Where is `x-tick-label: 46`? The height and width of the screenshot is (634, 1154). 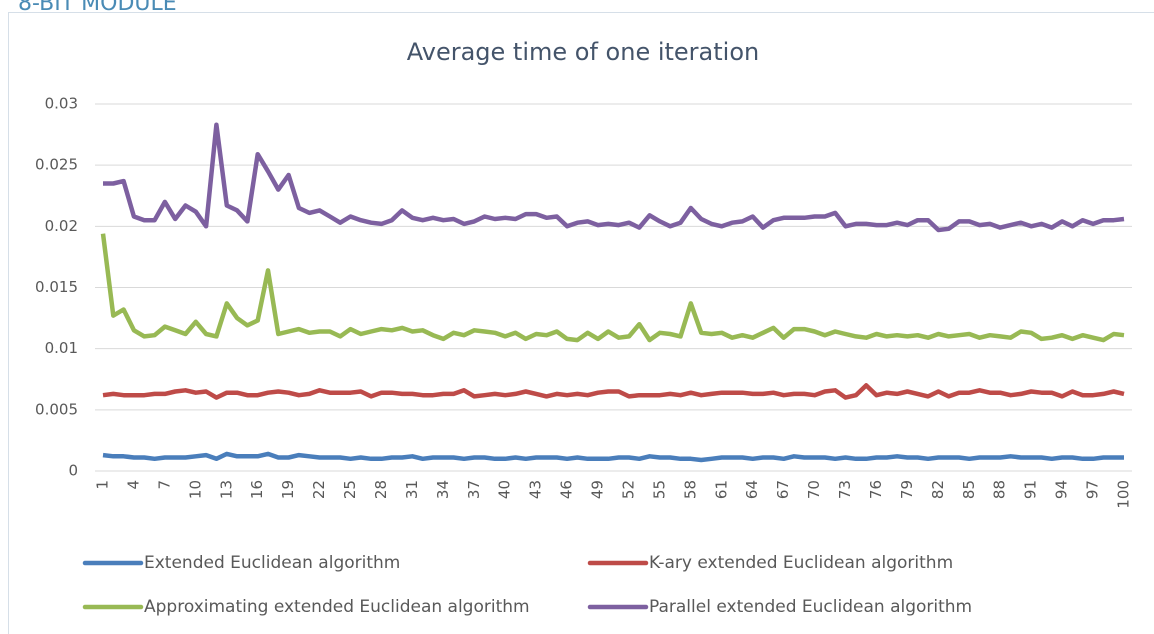
x-tick-label: 46 is located at coordinates (567, 489).